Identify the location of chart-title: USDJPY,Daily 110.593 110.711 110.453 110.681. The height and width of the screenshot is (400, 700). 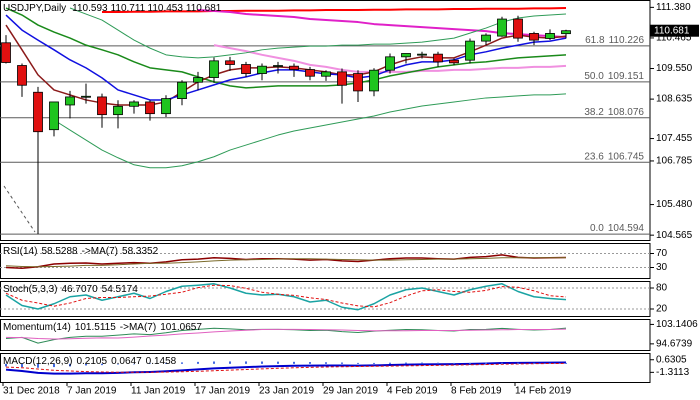
(112, 8).